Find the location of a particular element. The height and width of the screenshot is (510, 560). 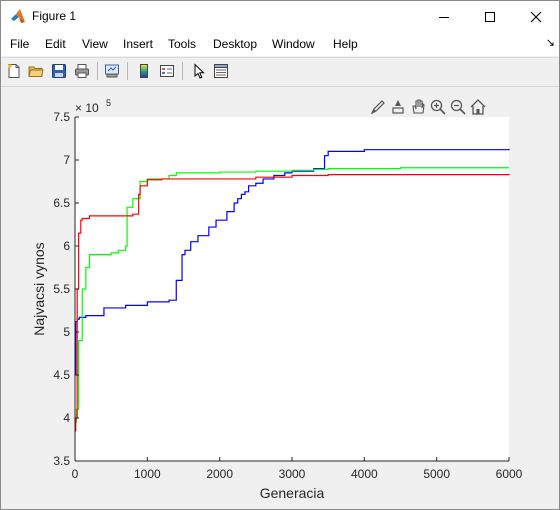

menu-file: File is located at coordinates (20, 44).